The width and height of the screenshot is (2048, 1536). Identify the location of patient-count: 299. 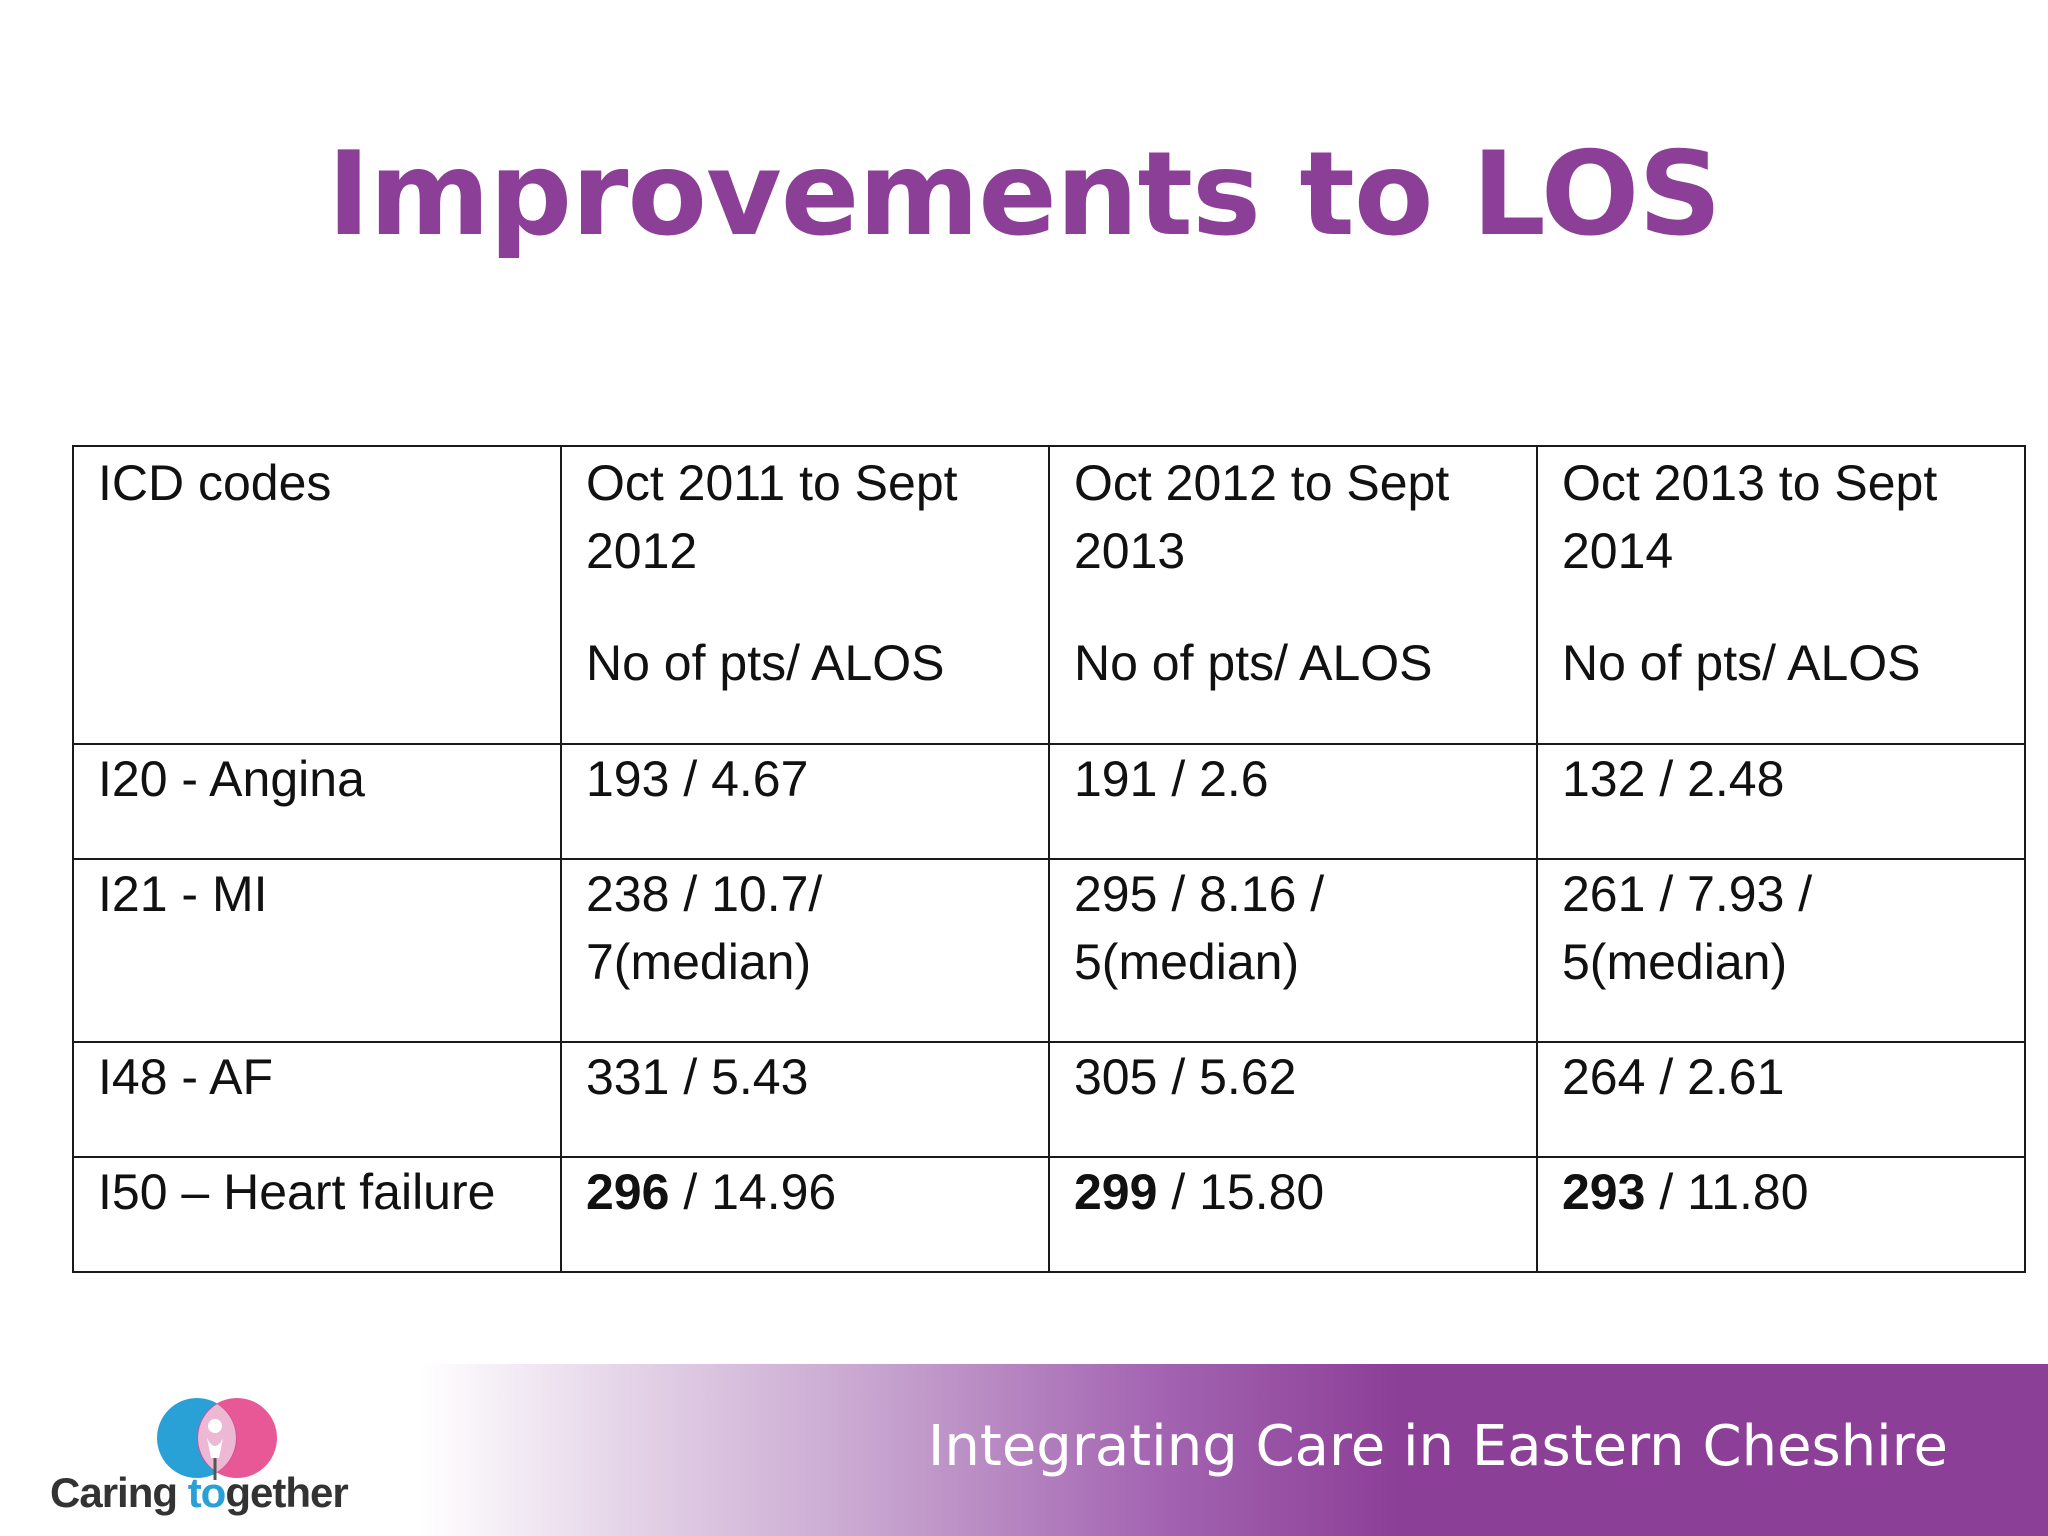
(1116, 1192).